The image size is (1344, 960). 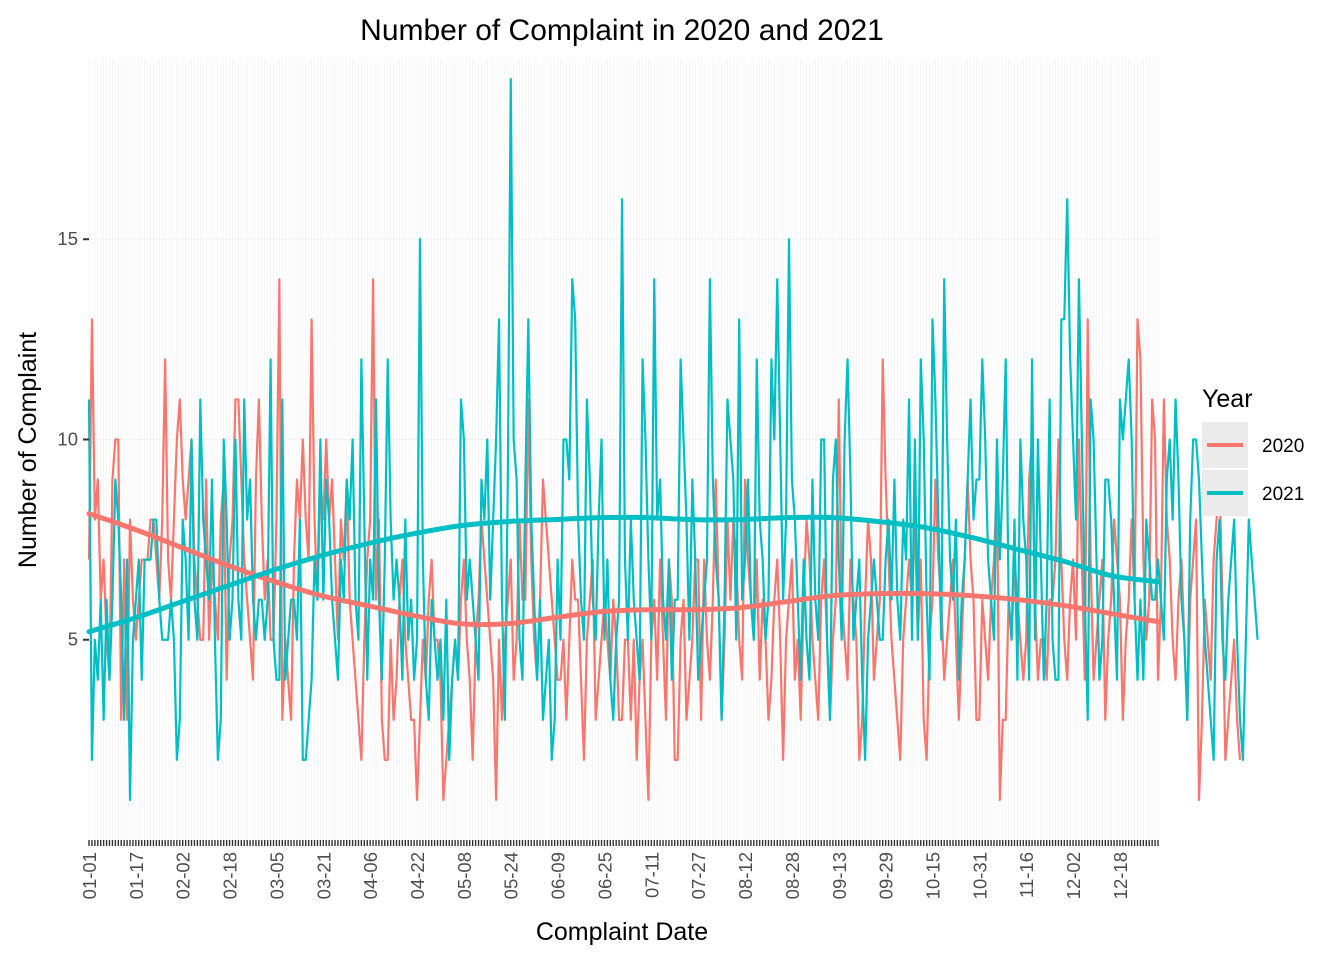 I want to click on legend-label-2020: 2020, so click(x=1283, y=446).